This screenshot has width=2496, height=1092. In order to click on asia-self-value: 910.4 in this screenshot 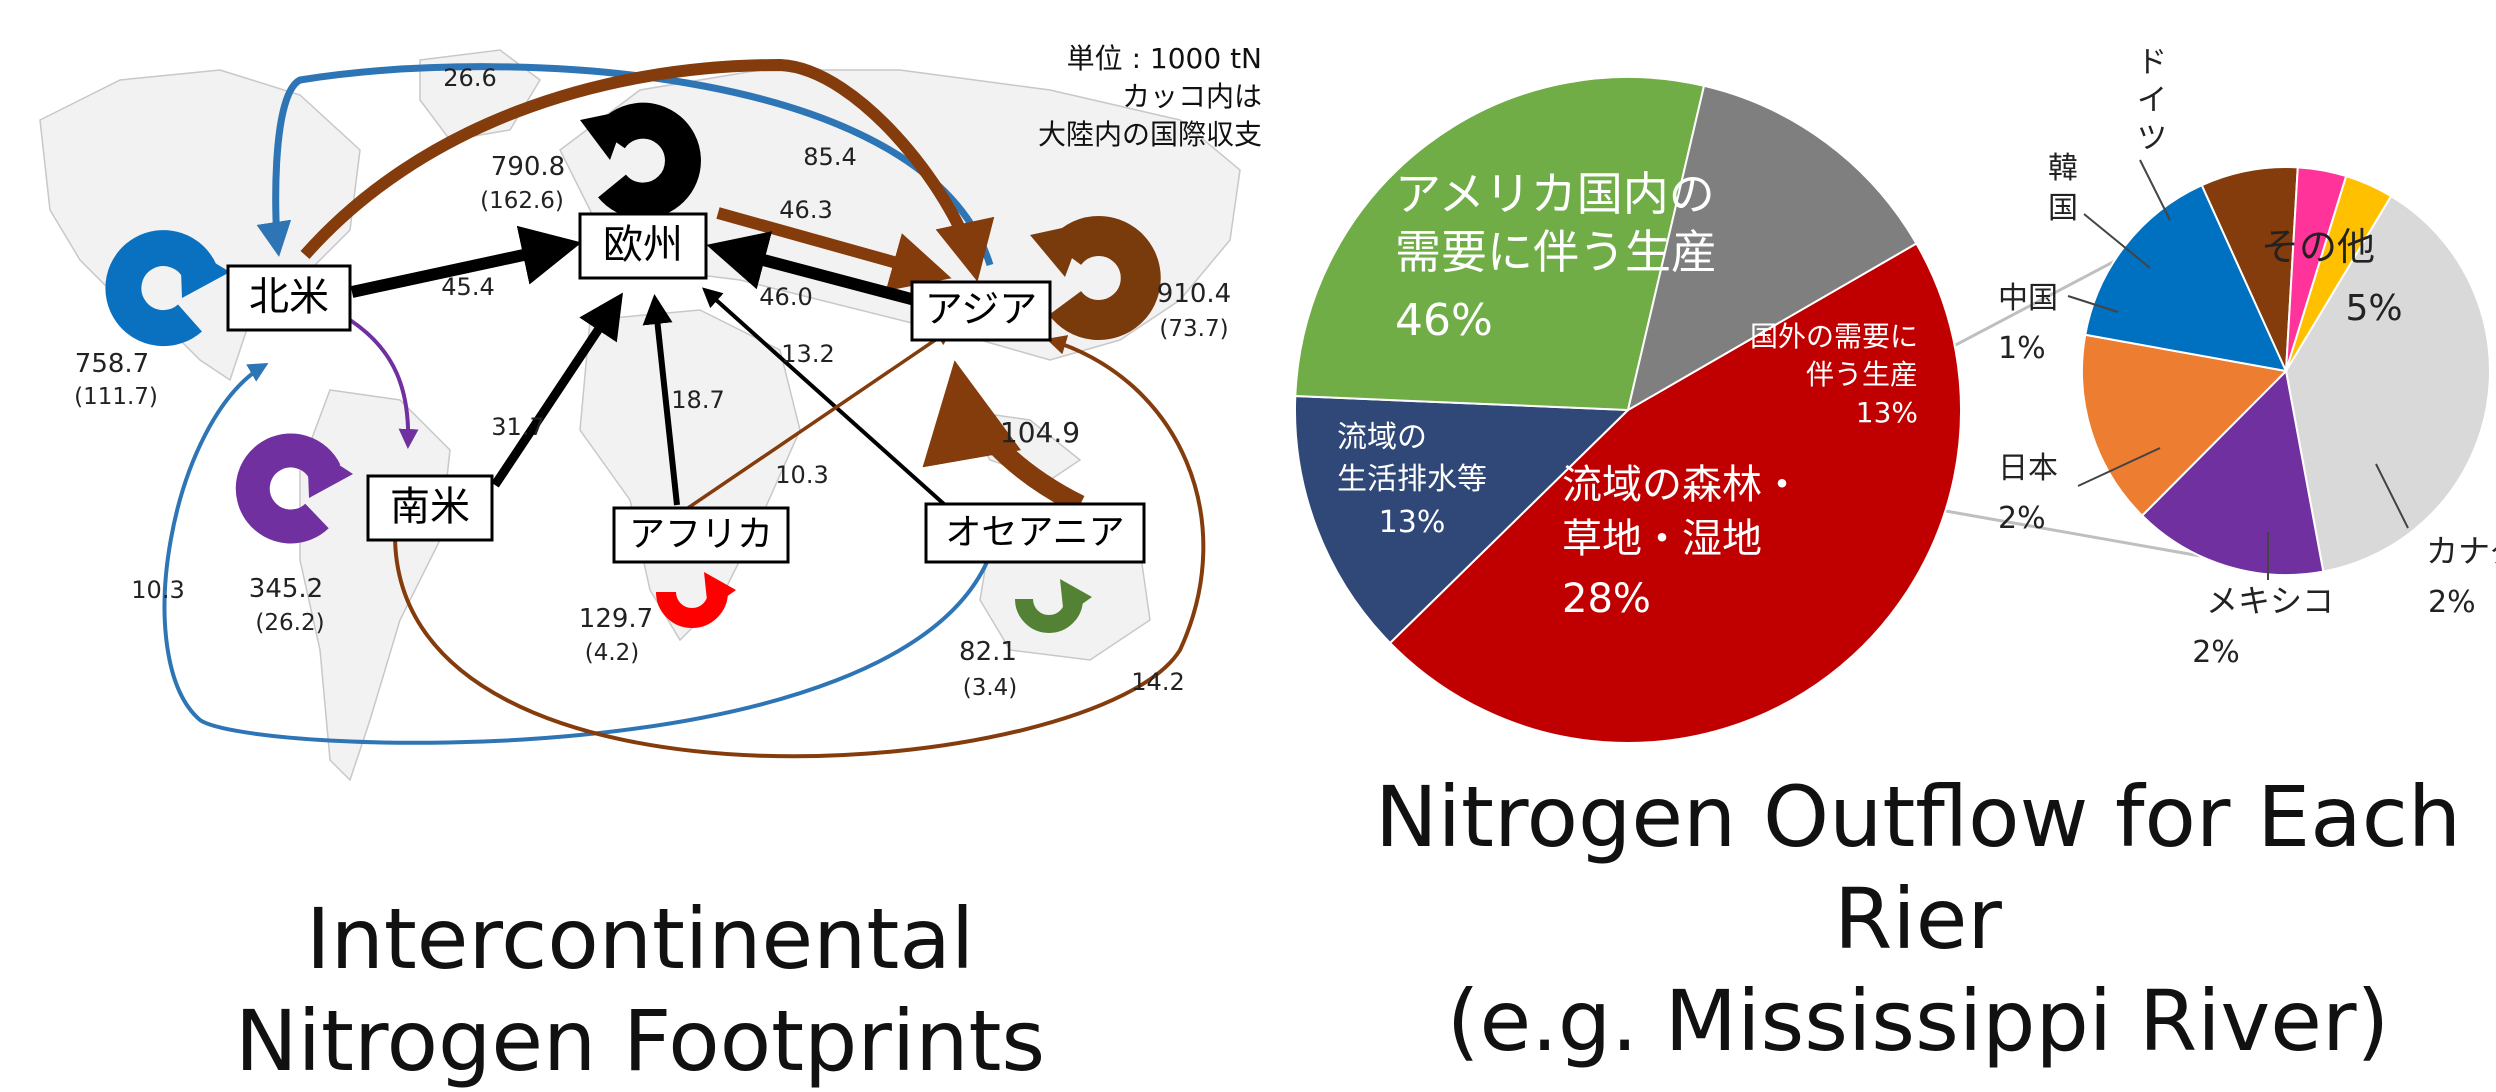, I will do `click(1194, 294)`.